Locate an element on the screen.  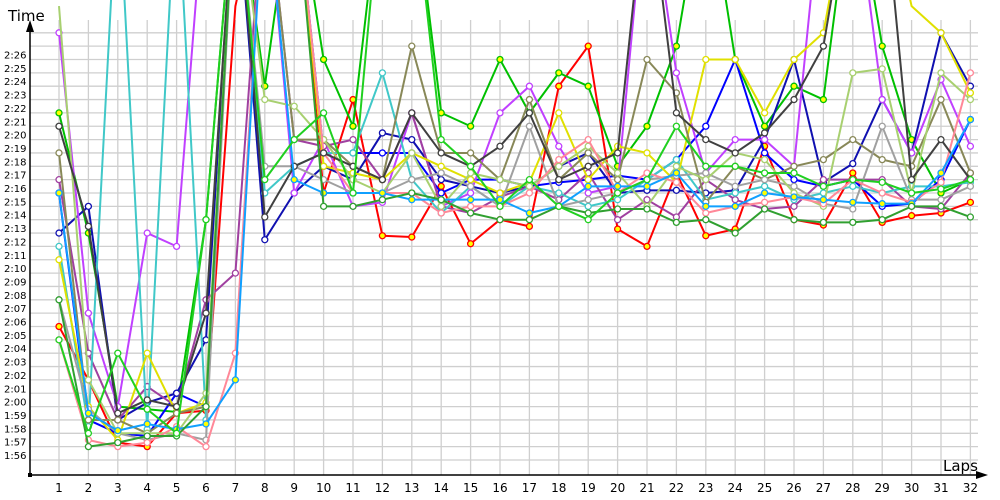
y-axis-label: Time is located at coordinates (26, 16).